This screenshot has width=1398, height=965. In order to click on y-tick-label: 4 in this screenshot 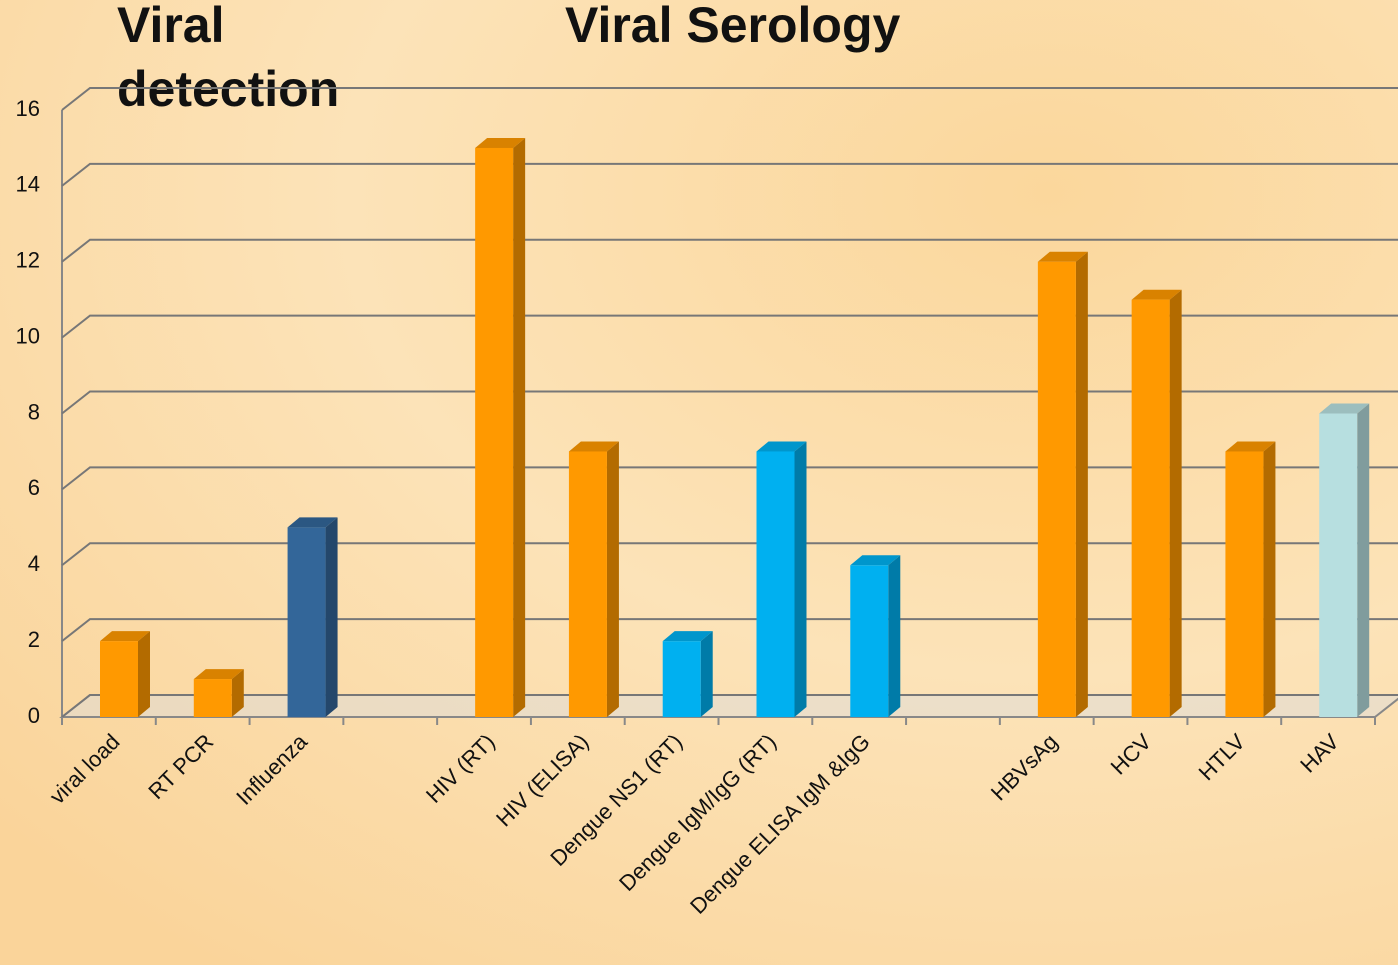, I will do `click(34, 563)`.